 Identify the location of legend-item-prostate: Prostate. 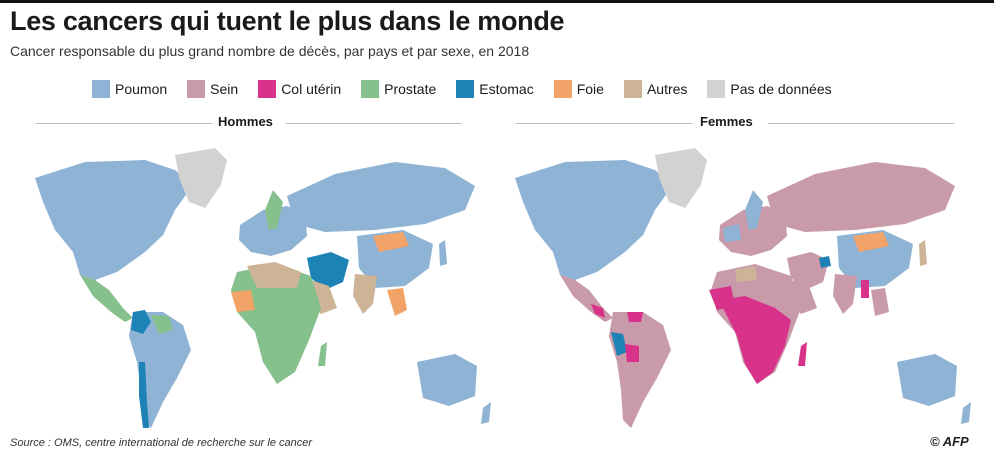
(398, 89).